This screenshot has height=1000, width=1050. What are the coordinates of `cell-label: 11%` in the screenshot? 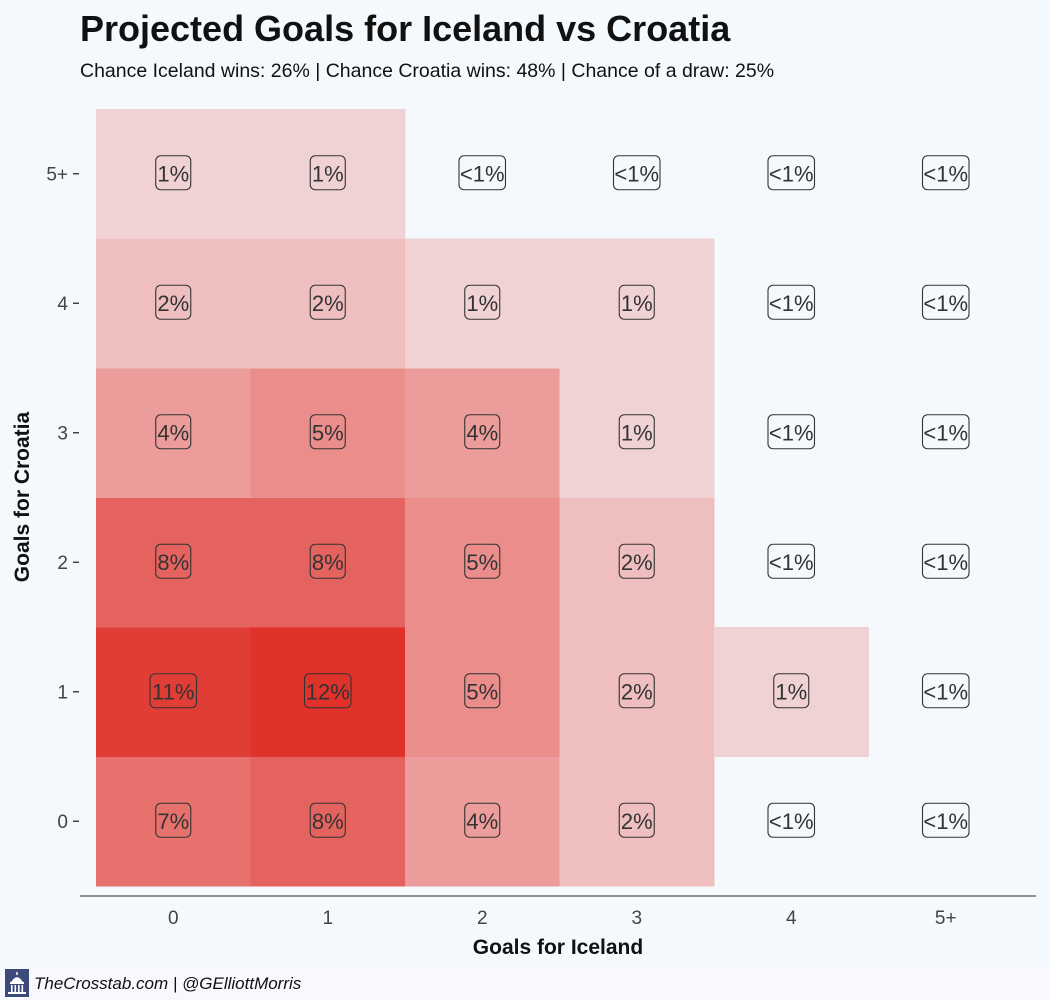 It's located at (173, 691).